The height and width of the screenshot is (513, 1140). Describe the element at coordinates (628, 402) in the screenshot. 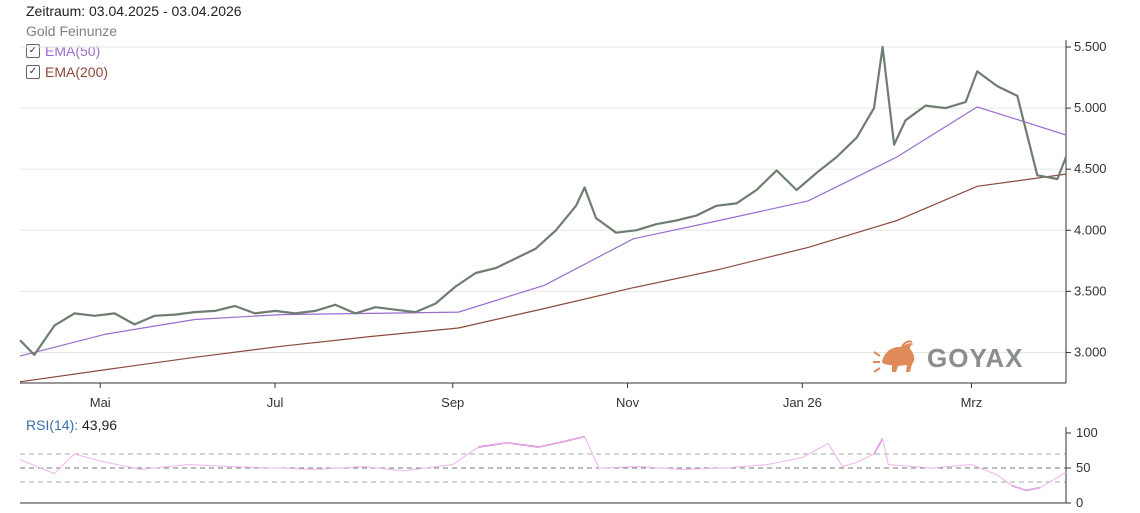

I see `x-tick-label: Nov` at that location.